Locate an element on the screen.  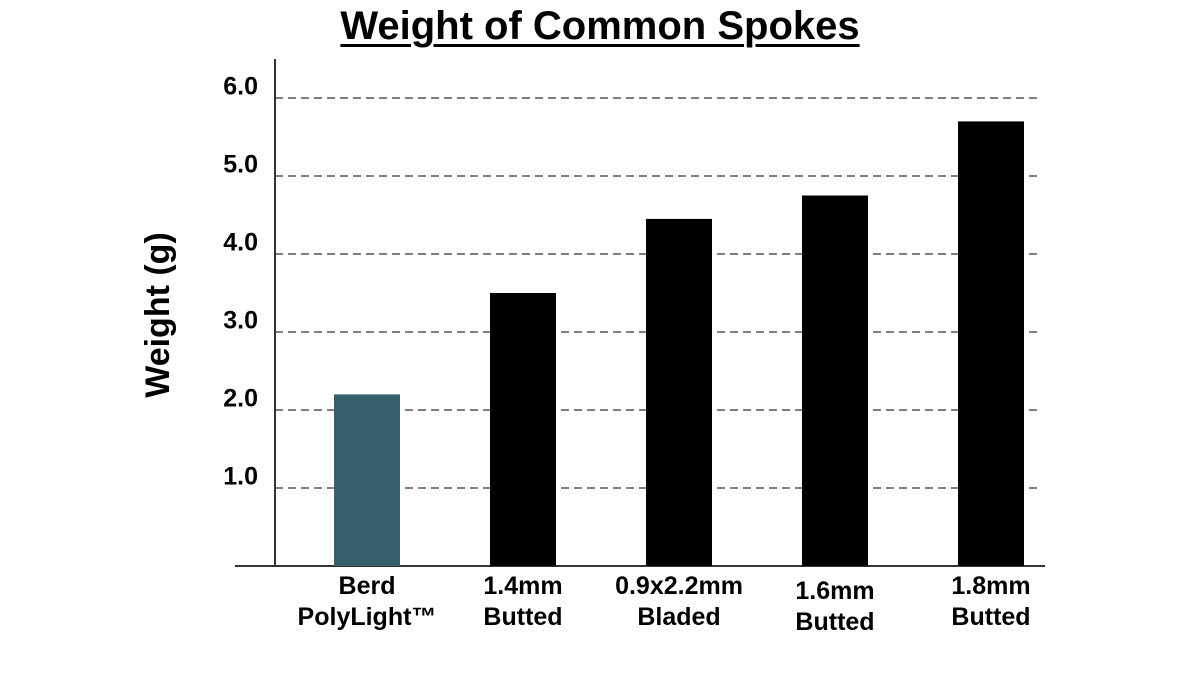
x-tick-label: 0.9x2.2mm Bladed is located at coordinates (679, 601).